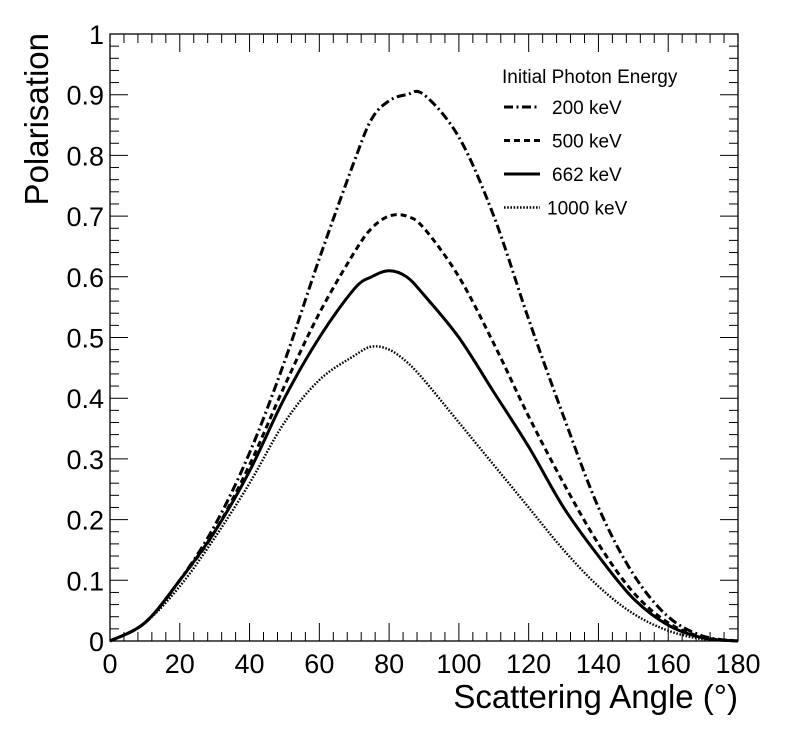 The height and width of the screenshot is (746, 792). I want to click on y-tick-label: 0.9, so click(85, 96).